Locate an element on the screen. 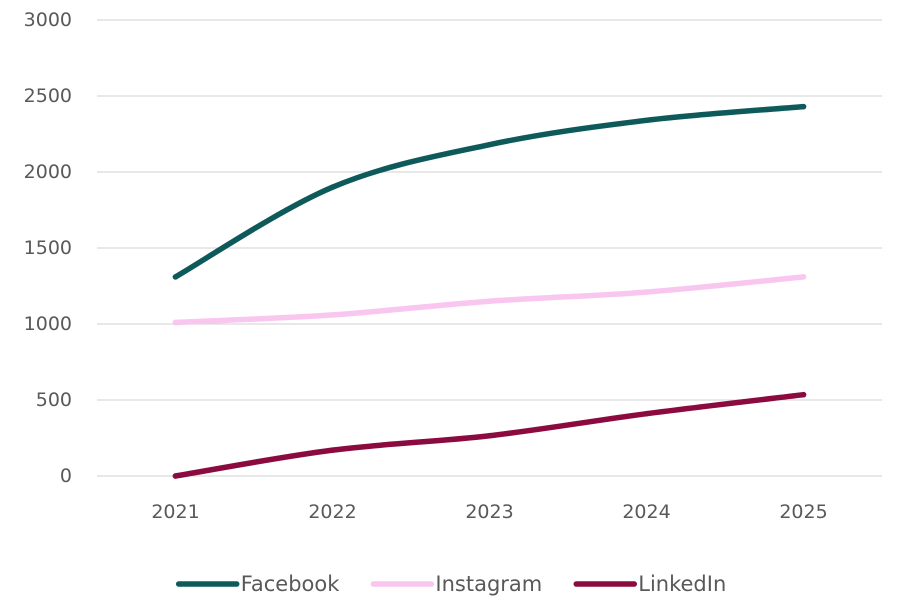 This screenshot has height=600, width=905. legend-label: Facebook is located at coordinates (291, 584).